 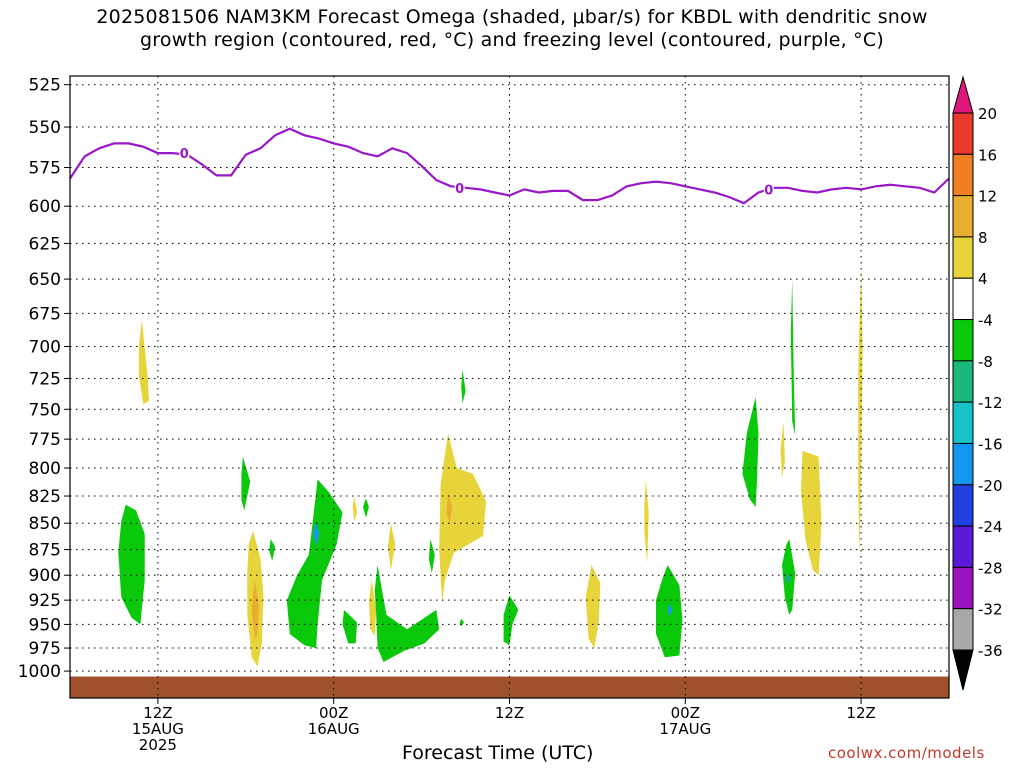 What do you see at coordinates (45, 576) in the screenshot?
I see `y-tick-label: 900` at bounding box center [45, 576].